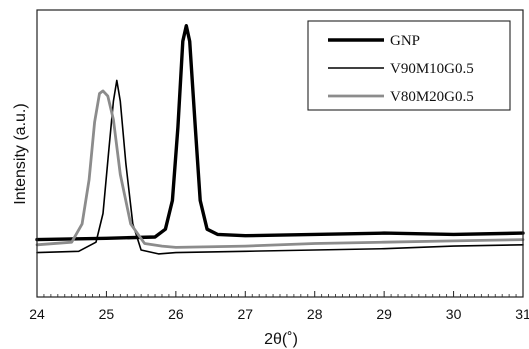  What do you see at coordinates (107, 314) in the screenshot?
I see `x-tick-label: 25` at bounding box center [107, 314].